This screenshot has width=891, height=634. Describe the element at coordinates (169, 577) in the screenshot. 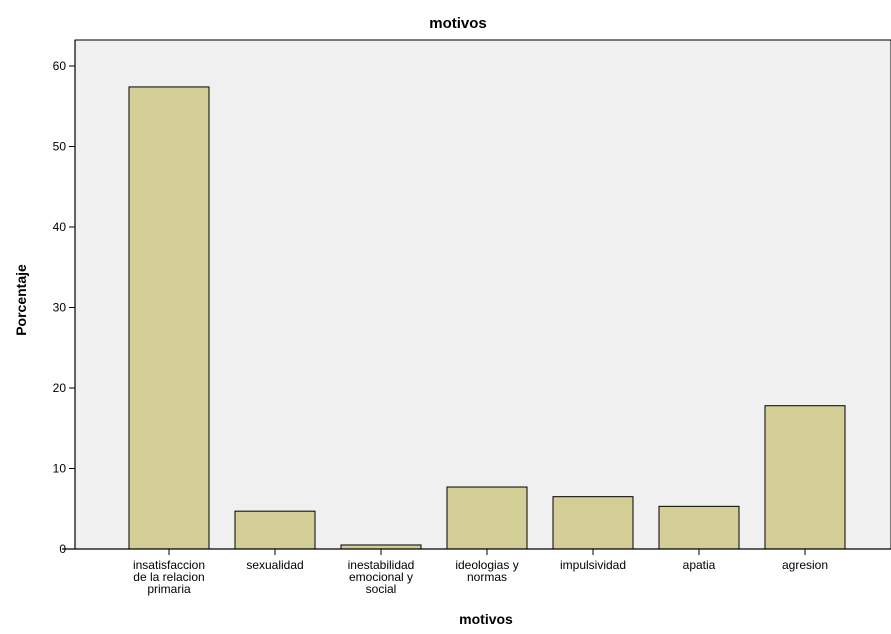

I see `x-tick-label: insatisfaccion de la relacion primaria` at that location.